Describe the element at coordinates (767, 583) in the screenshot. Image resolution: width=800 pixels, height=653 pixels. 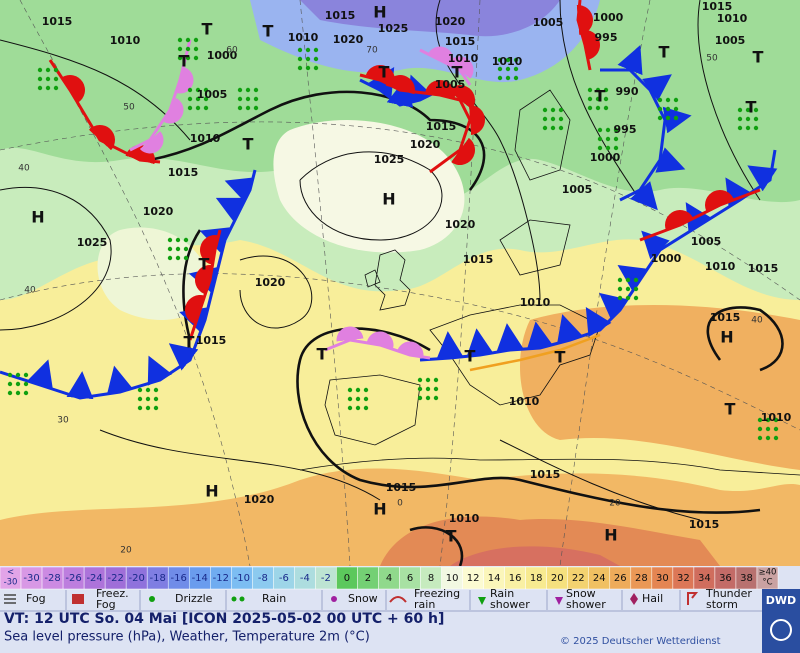
I see `scale-label: °C` at that location.